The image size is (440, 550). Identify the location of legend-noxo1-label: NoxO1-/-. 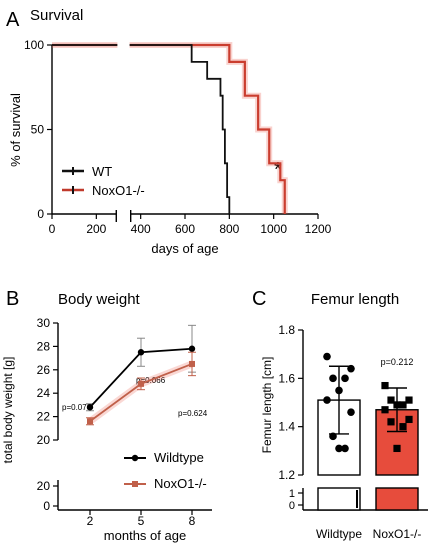
(118, 190).